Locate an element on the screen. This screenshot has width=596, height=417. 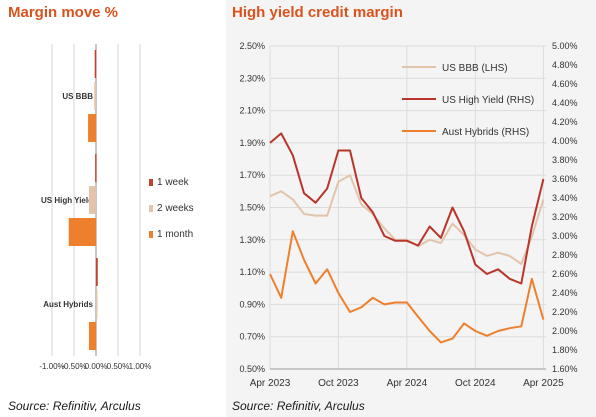
y-right-tick-label: 2.40% is located at coordinates (565, 293).